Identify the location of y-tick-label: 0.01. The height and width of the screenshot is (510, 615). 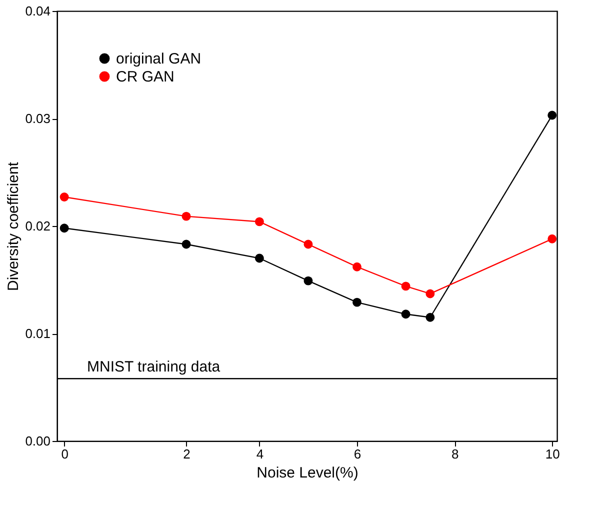
(37, 333).